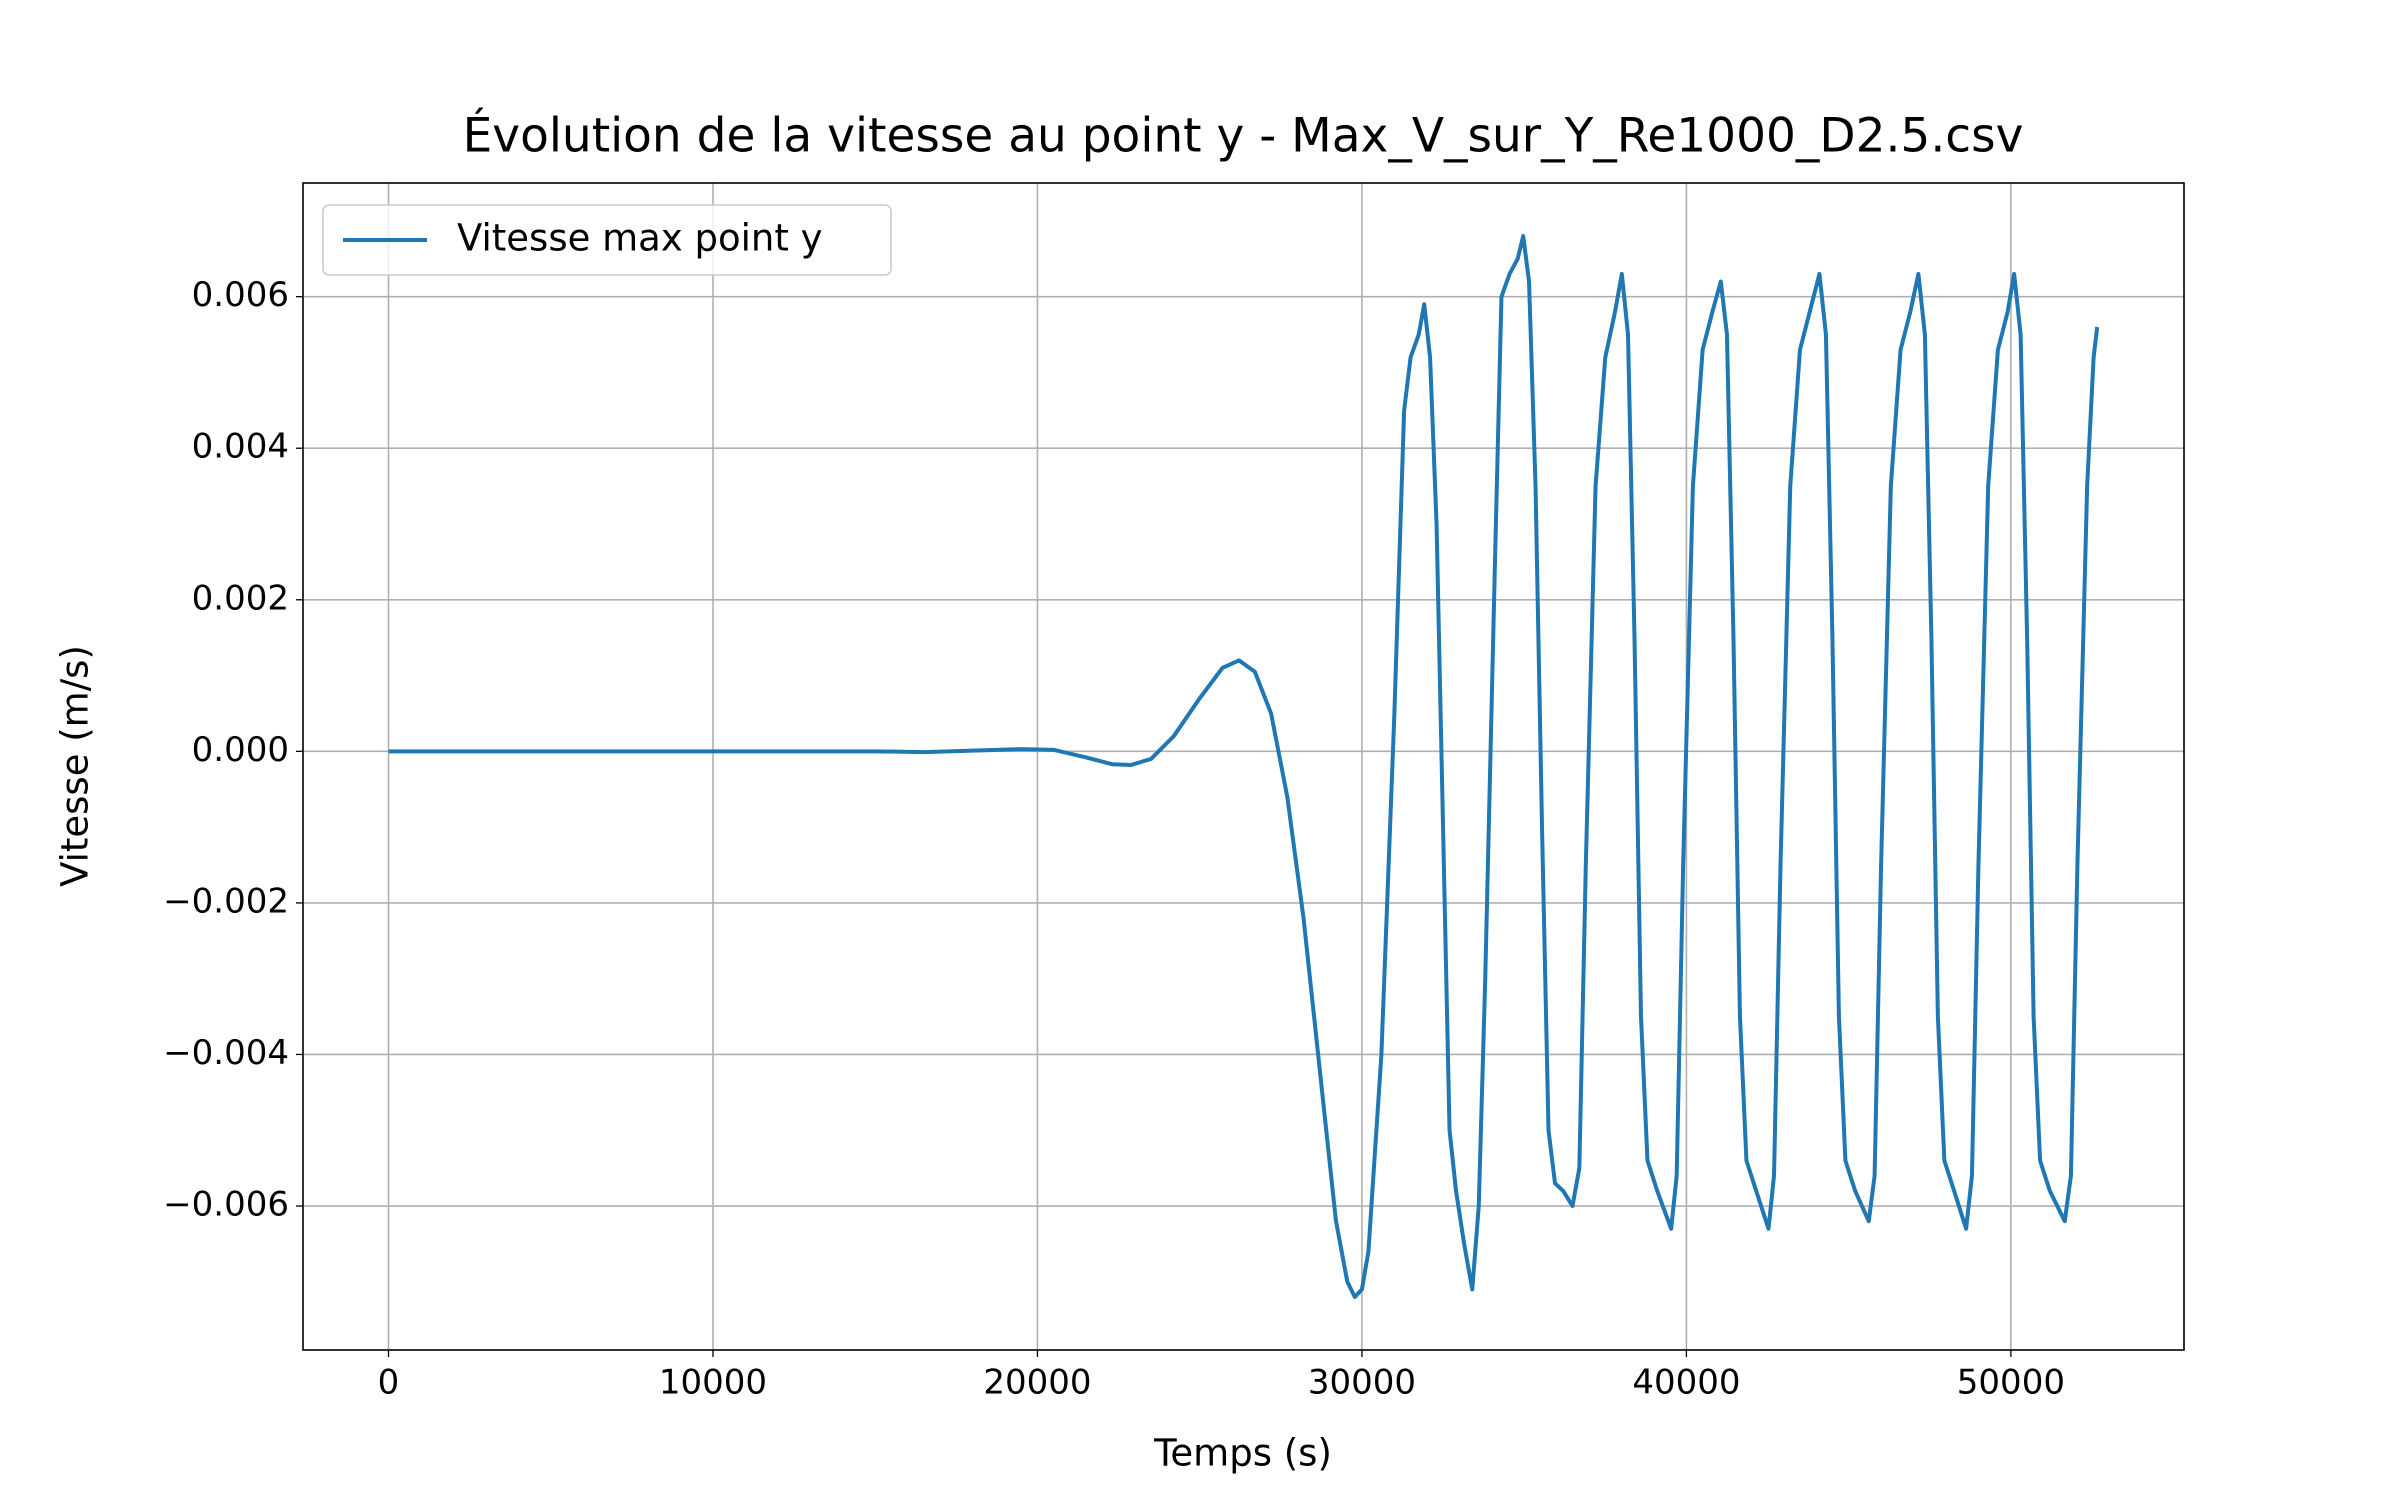  What do you see at coordinates (240, 598) in the screenshot?
I see `y-tick-label: 0.002` at bounding box center [240, 598].